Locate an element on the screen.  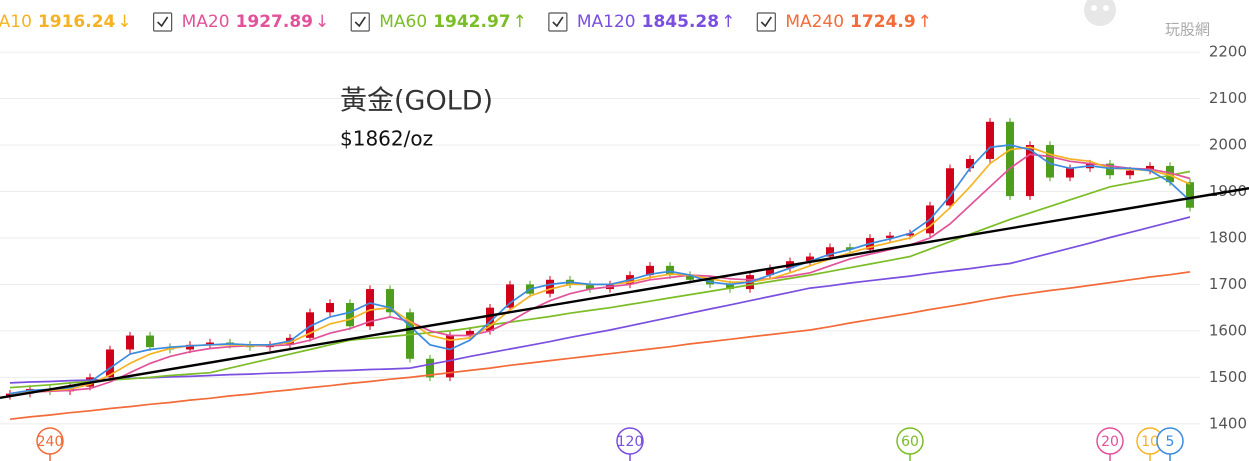
legend-item: MA60 1942.97 ↑ is located at coordinates (438, 22).